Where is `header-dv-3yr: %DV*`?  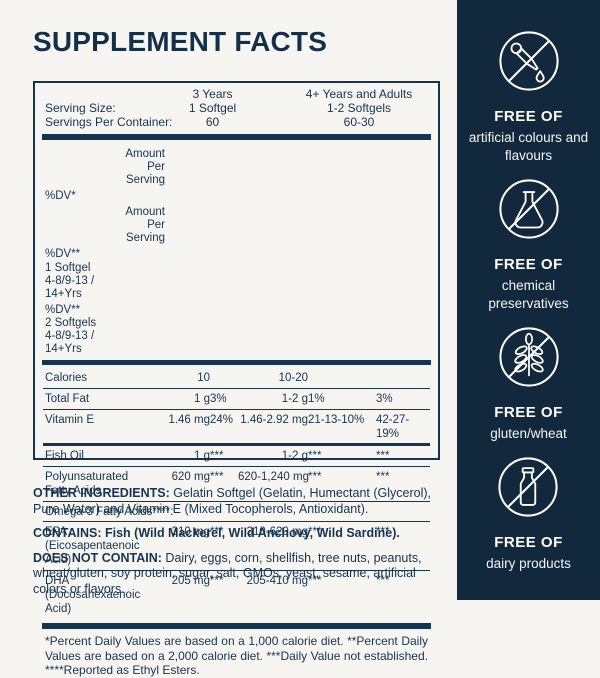
header-dv-3yr: %DV* is located at coordinates (60, 196).